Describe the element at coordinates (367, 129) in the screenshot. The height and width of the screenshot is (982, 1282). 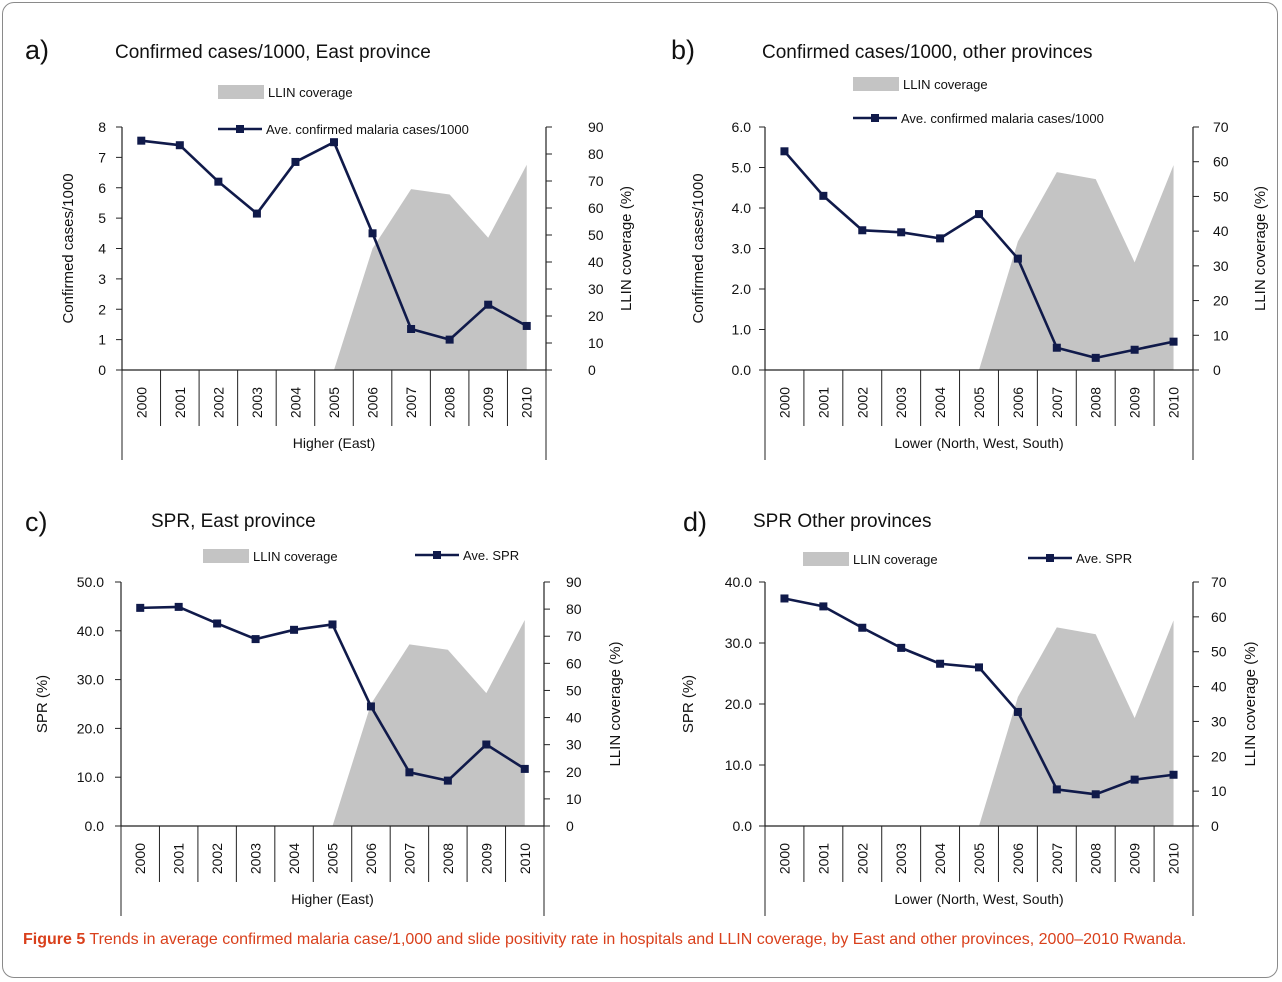
I see `legend-line-label: Ave. confirmed malaria cases/1000` at that location.